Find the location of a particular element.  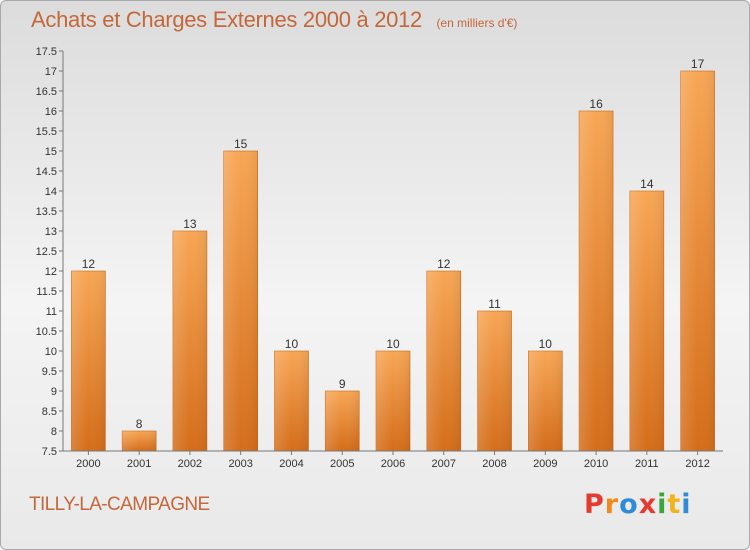

logo-letter: x is located at coordinates (648, 504).